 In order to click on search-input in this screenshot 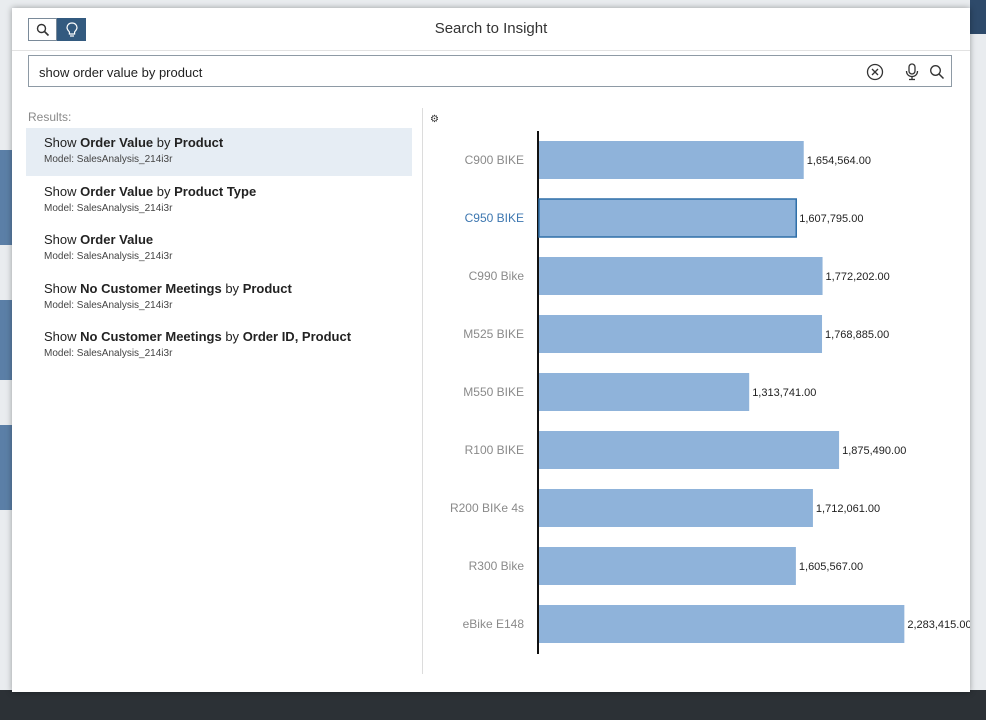, I will do `click(429, 72)`.